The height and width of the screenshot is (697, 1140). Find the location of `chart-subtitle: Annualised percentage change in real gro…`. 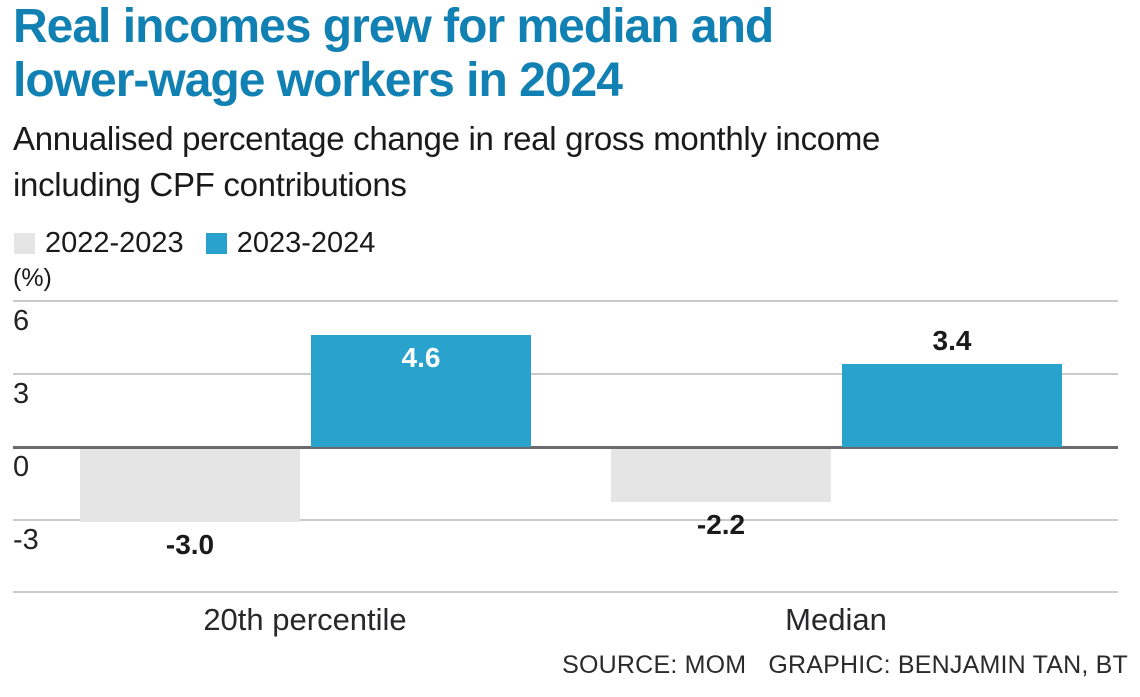

chart-subtitle: Annualised percentage change in real gro… is located at coordinates (446, 162).